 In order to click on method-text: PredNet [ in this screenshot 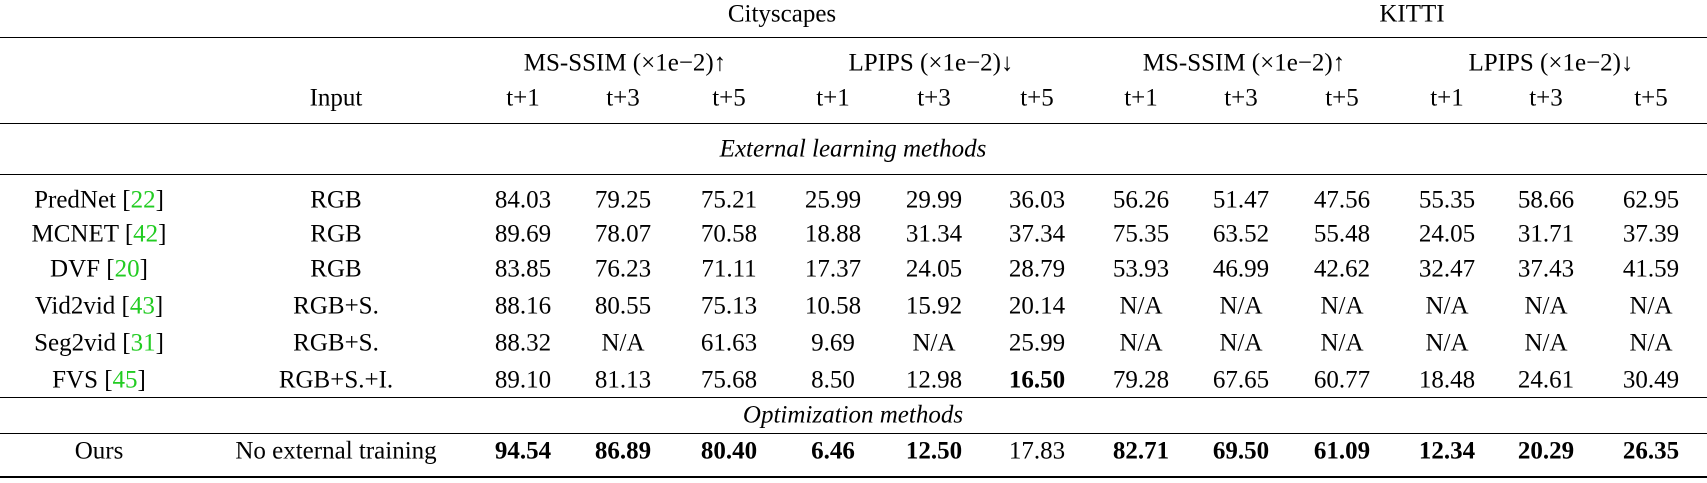, I will do `click(82, 200)`.